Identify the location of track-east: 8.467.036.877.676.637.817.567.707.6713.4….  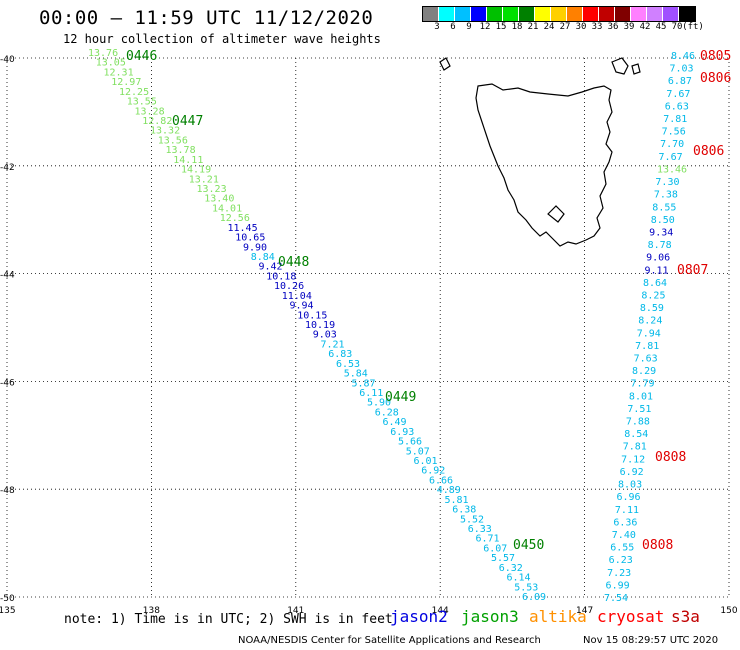
(649, 327).